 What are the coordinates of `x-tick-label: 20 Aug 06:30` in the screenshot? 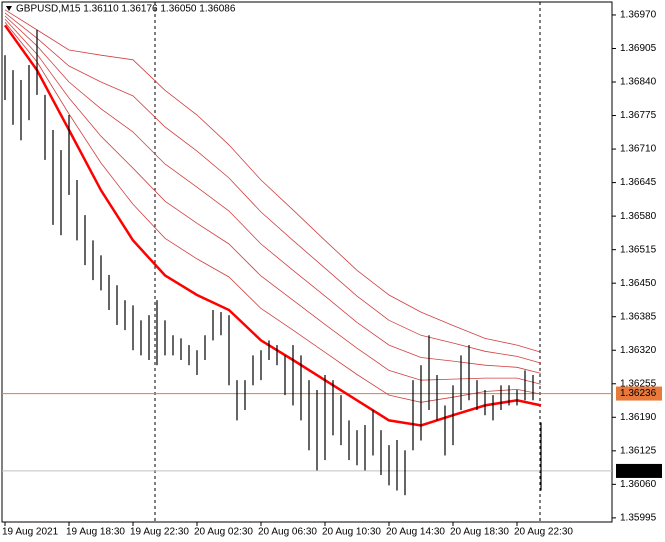 It's located at (287, 532).